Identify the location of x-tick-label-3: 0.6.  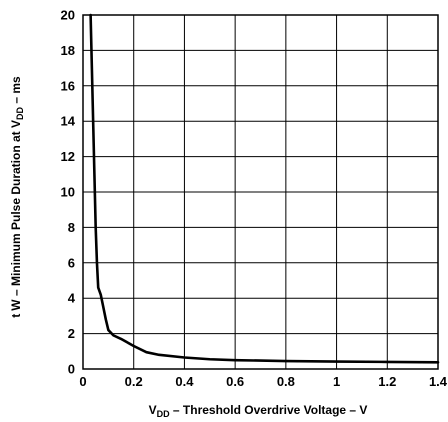
(235, 381).